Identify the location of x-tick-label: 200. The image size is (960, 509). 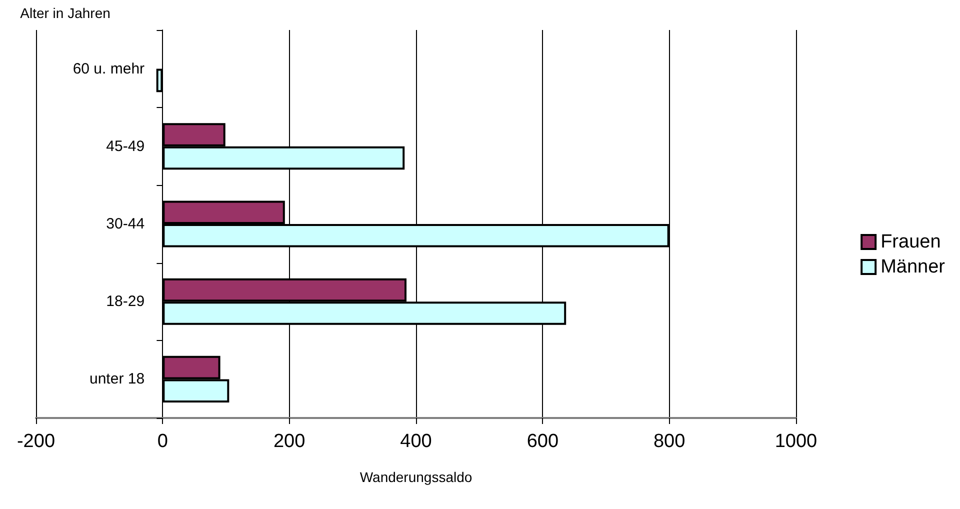
(289, 441).